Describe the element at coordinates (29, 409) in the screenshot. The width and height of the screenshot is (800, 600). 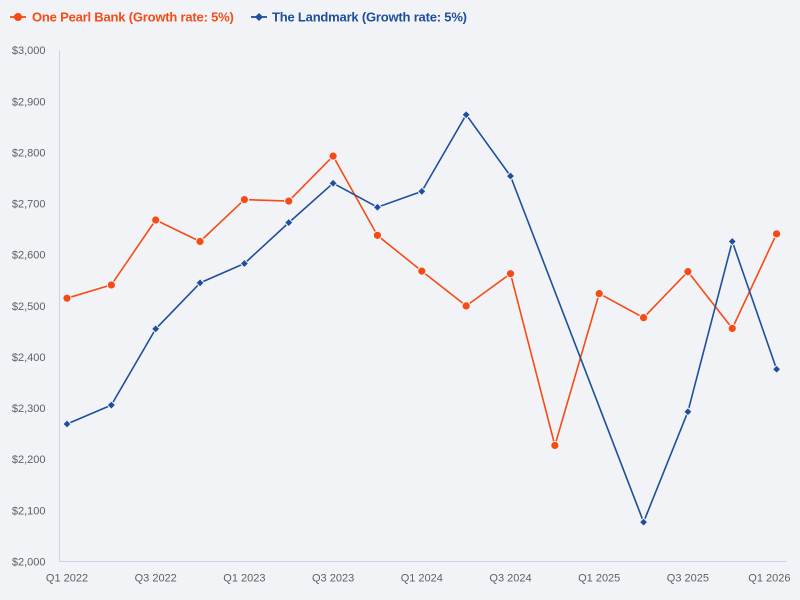
I see `y-tick-label: $2,300` at that location.